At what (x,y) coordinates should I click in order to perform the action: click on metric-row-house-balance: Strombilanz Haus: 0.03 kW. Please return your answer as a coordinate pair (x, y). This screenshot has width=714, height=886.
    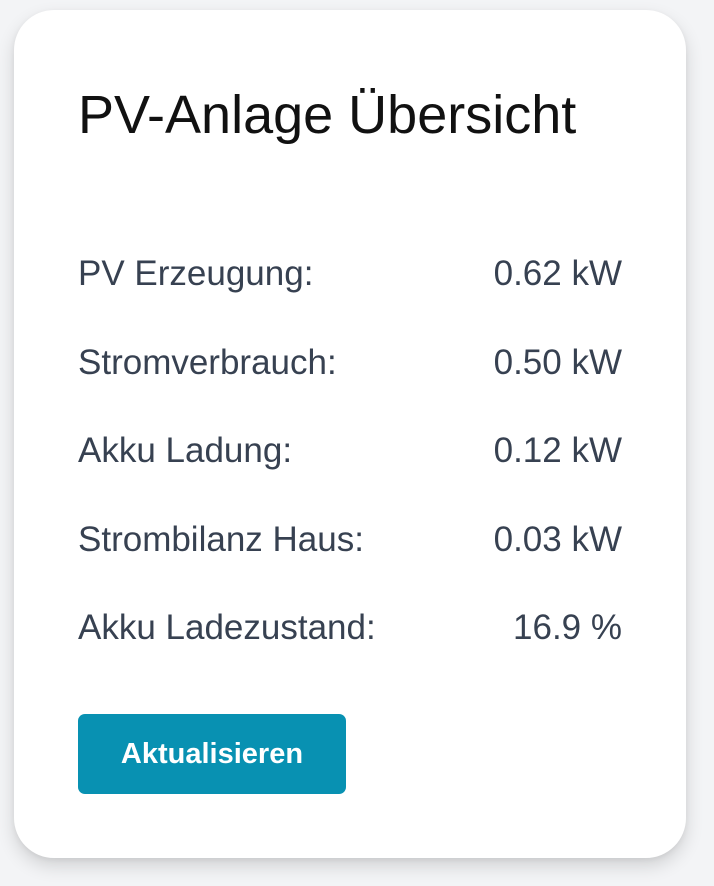
    Looking at the image, I should click on (350, 540).